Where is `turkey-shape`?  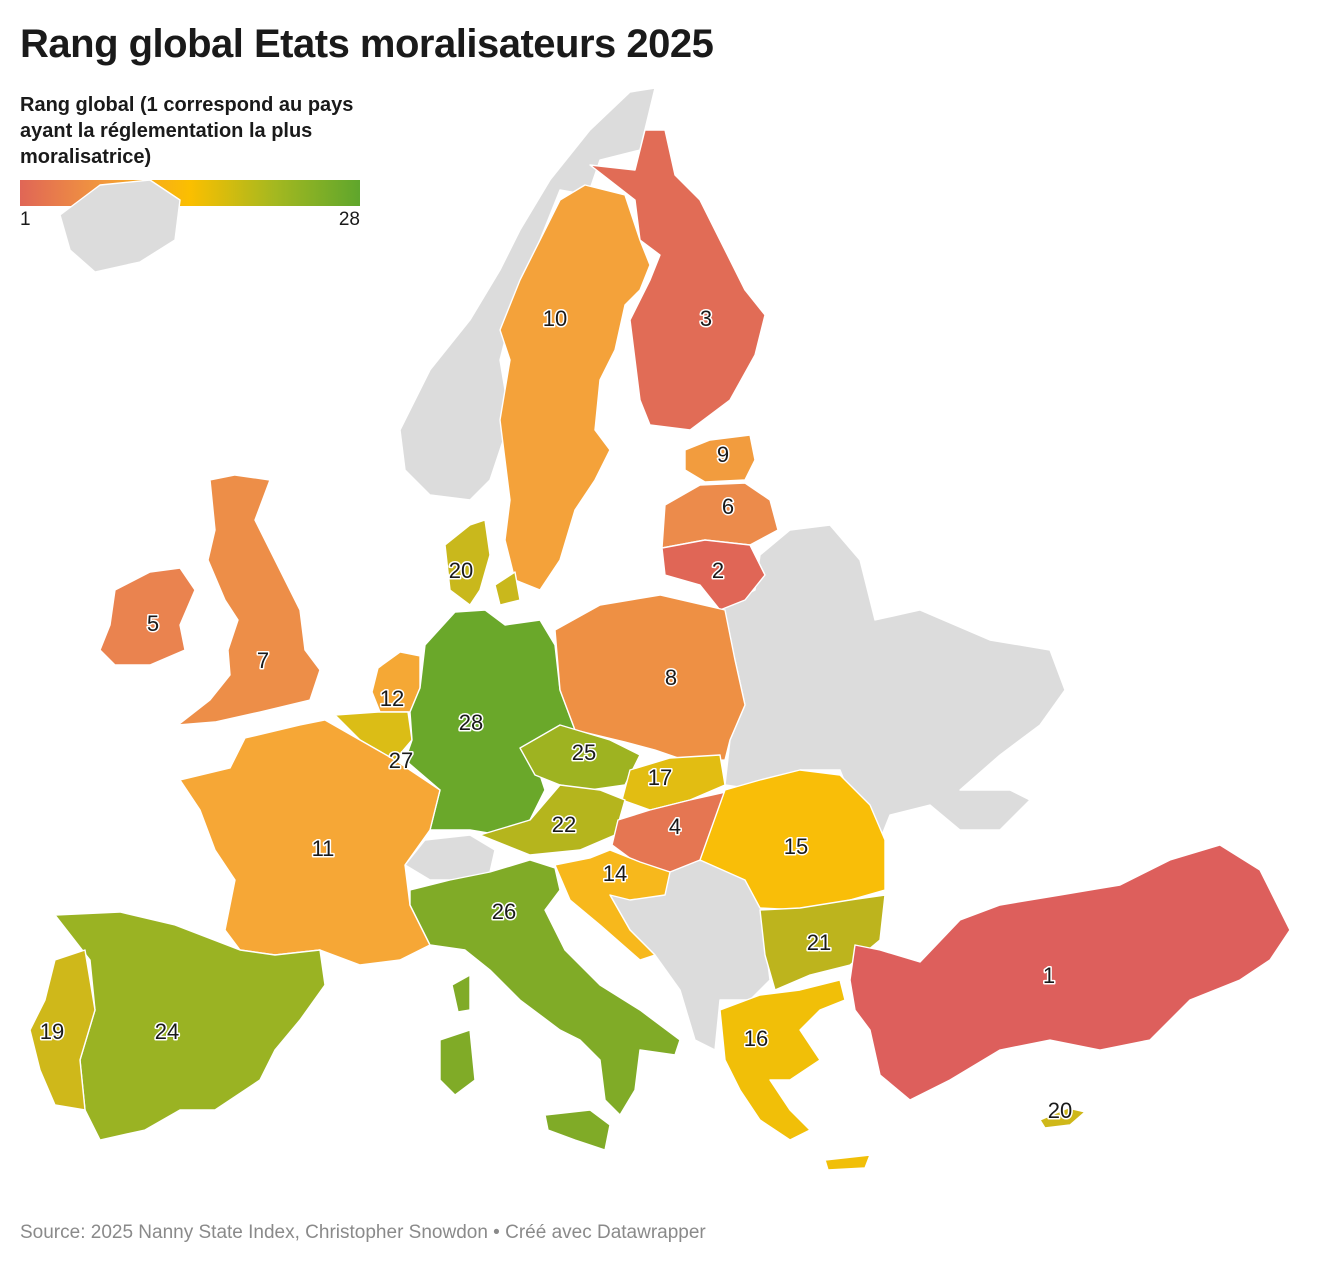
turkey-shape is located at coordinates (1070, 972).